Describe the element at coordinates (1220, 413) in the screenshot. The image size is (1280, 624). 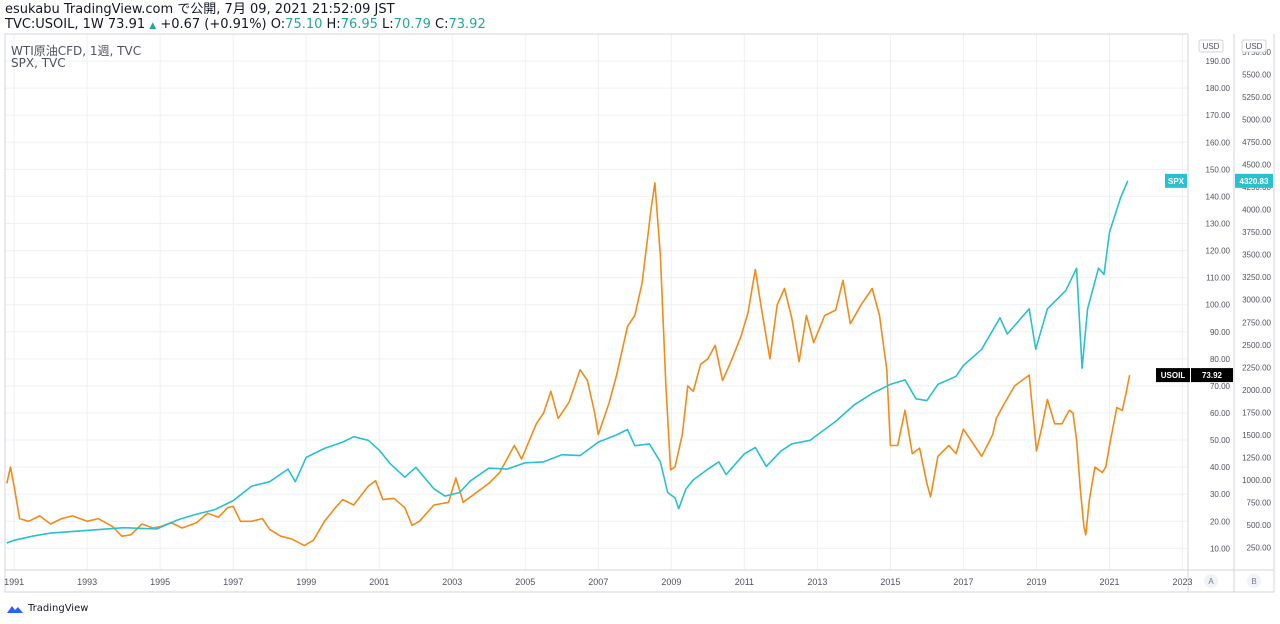
I see `axis-a-tick-label: 60.00` at that location.